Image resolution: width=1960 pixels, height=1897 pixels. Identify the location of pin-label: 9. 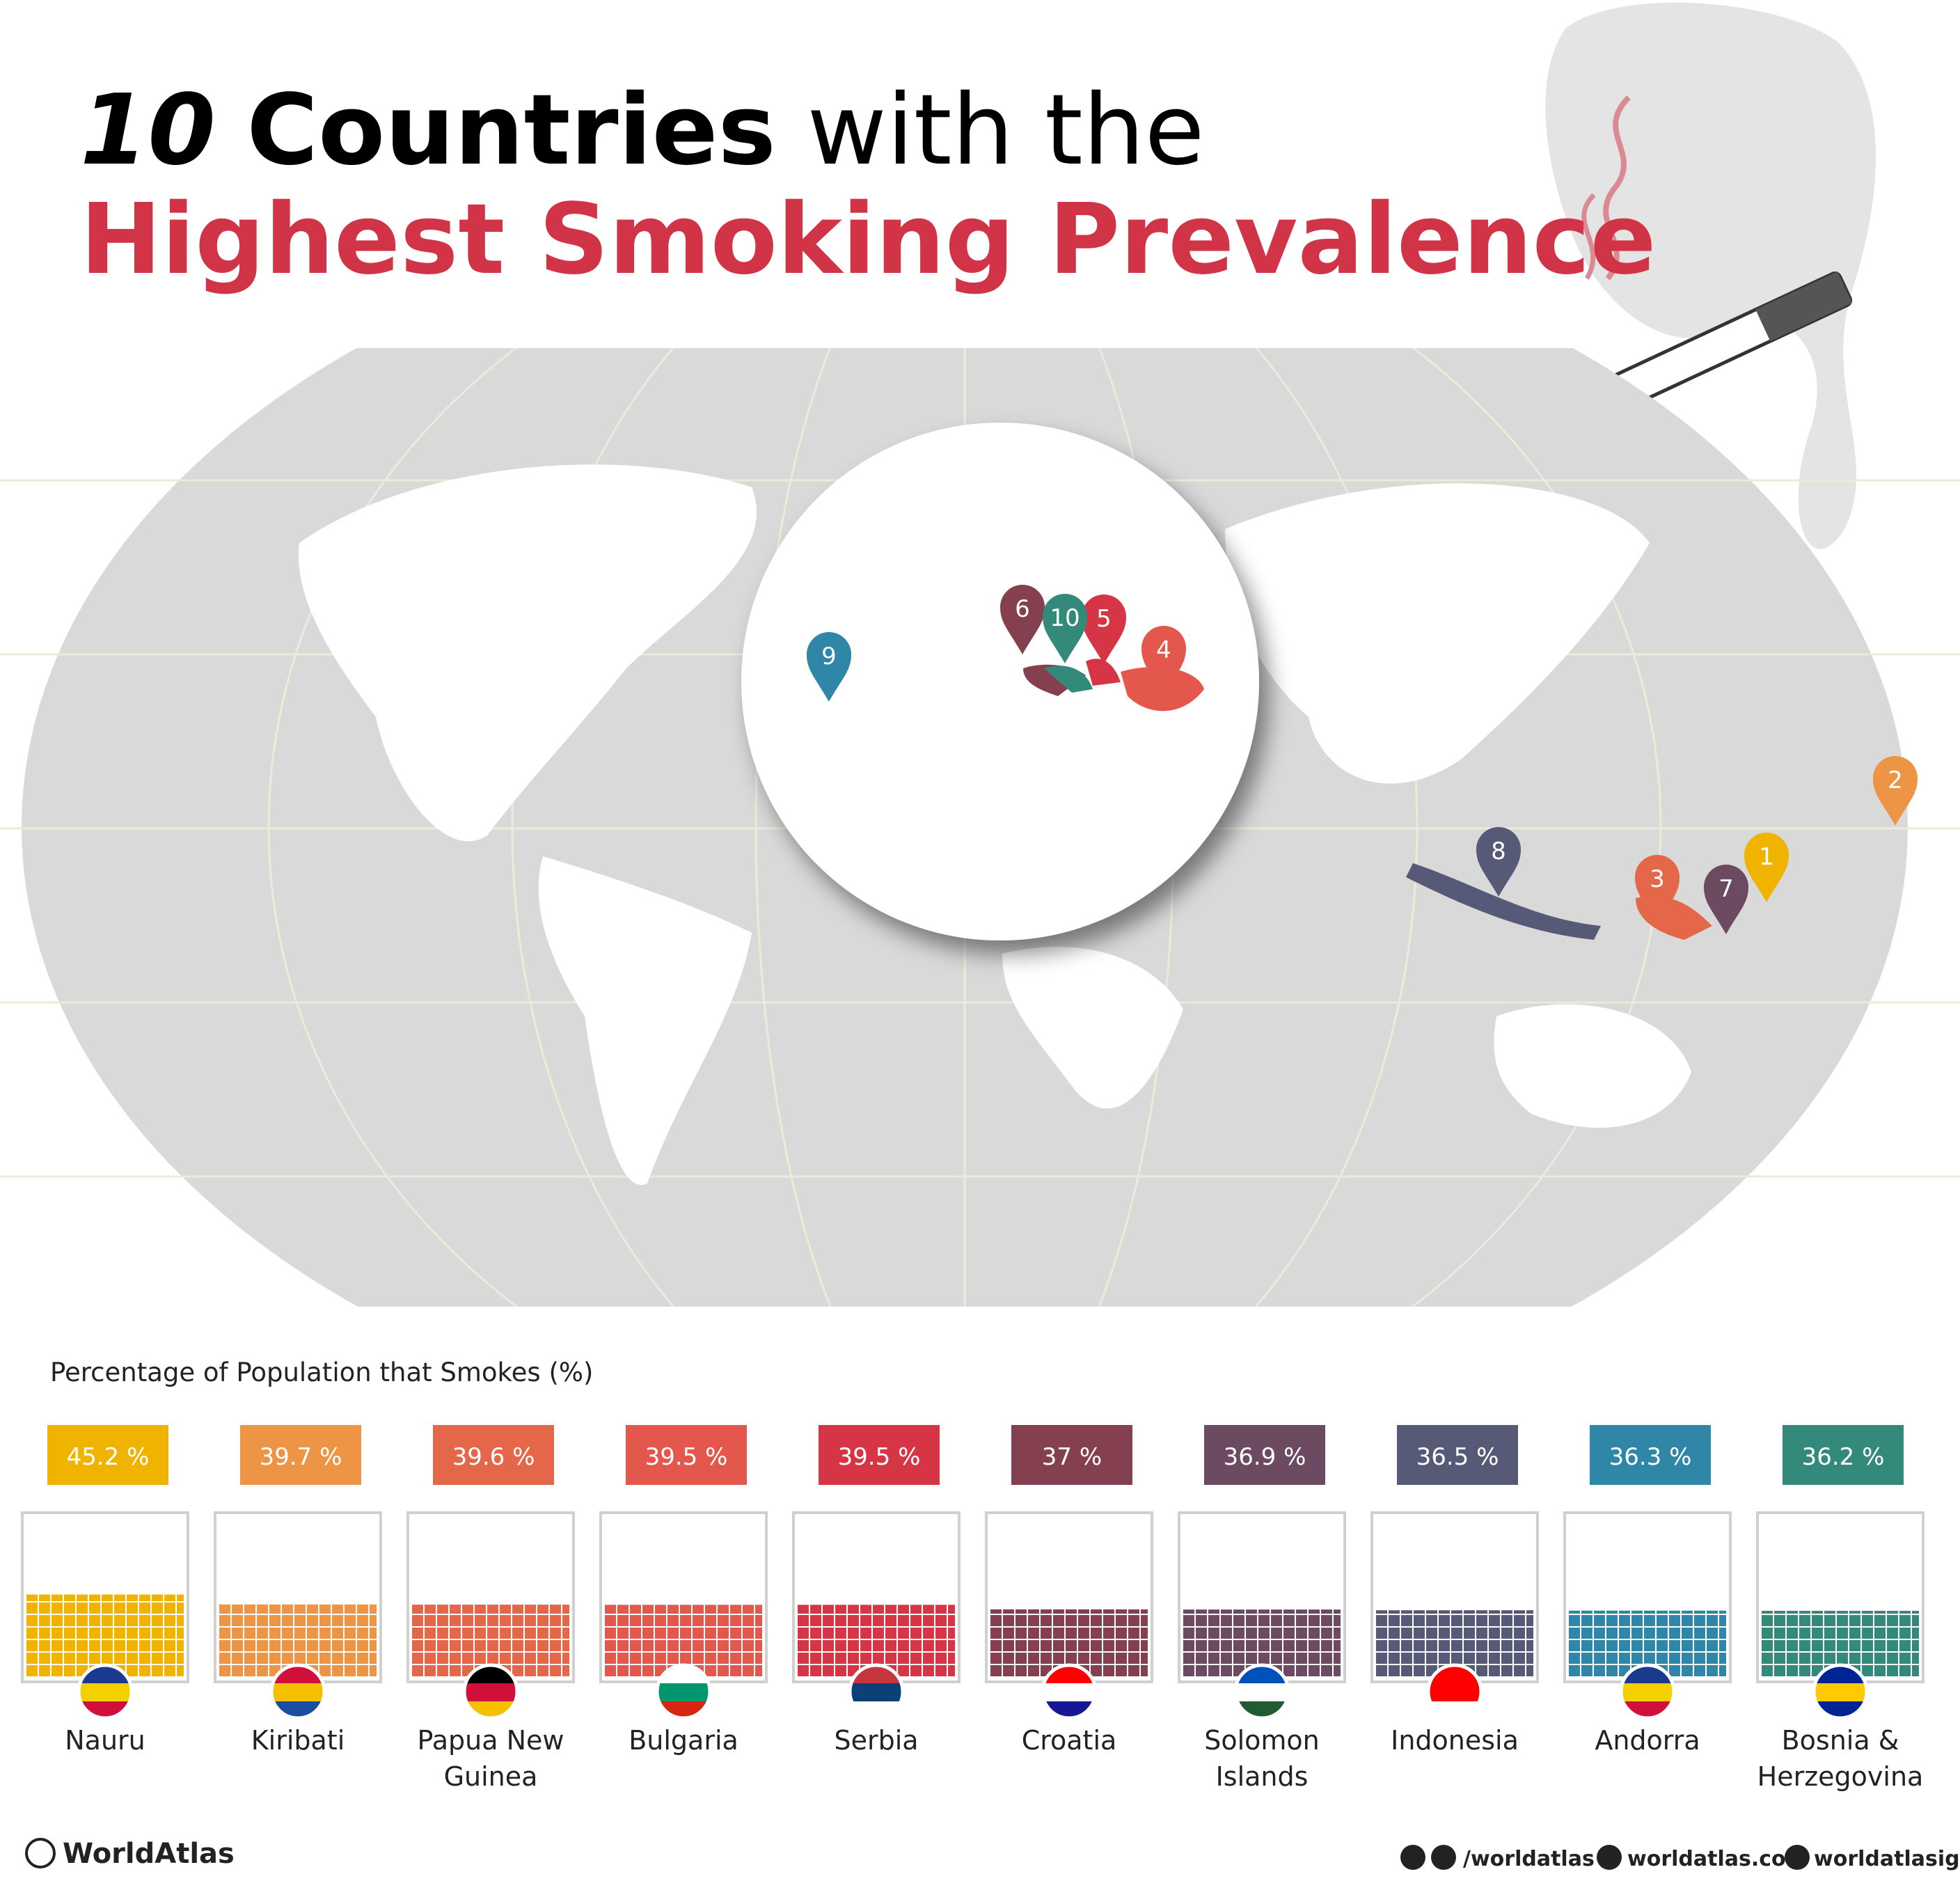
(829, 656).